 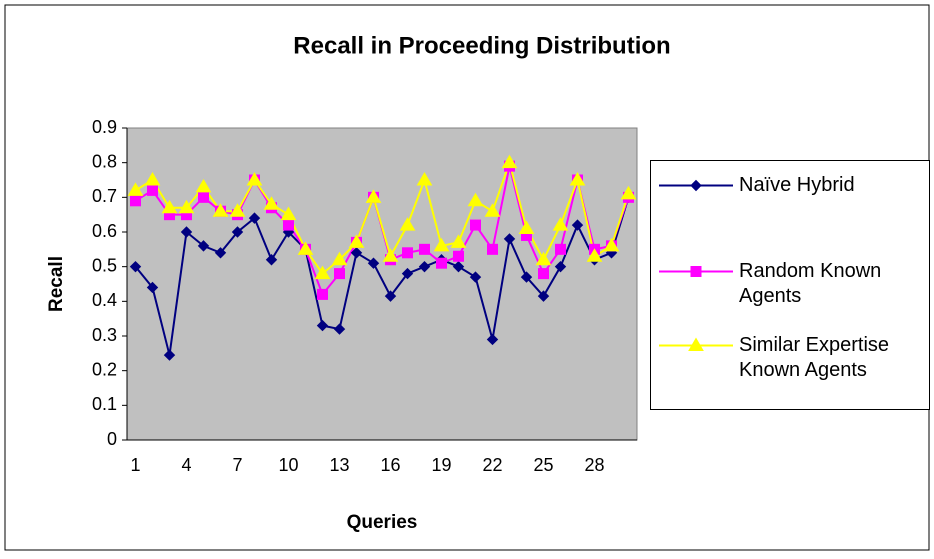 I want to click on y-tick-label: 0.5, so click(x=104, y=265).